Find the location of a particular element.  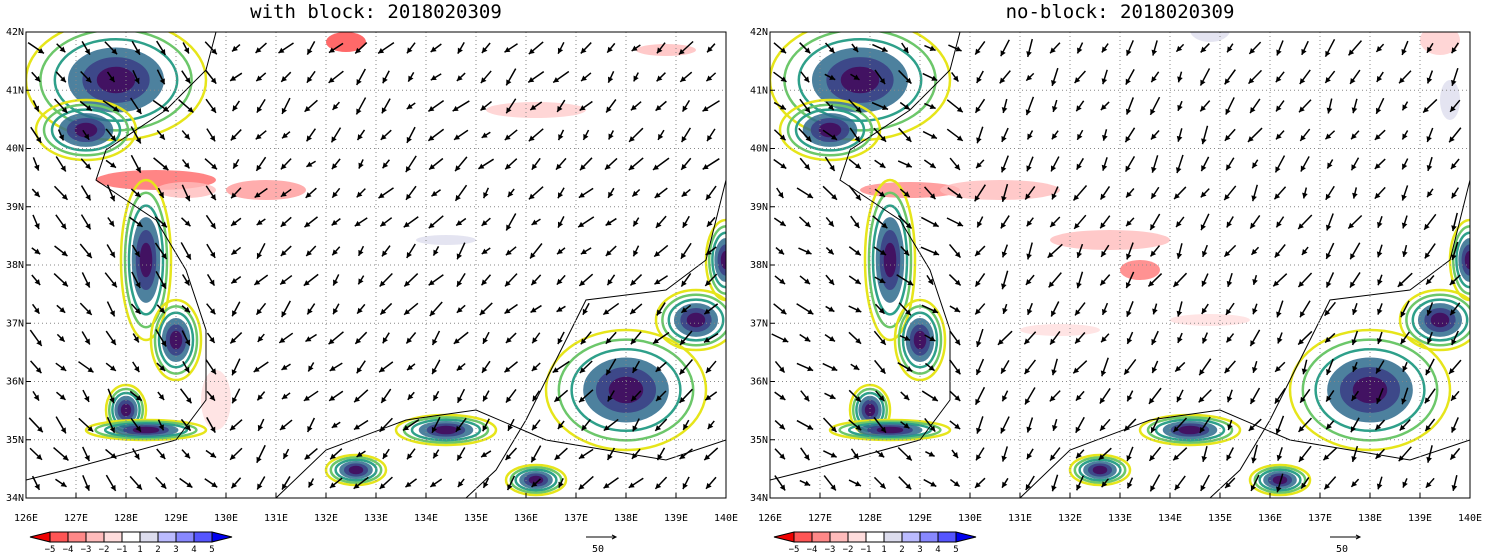

lon-label: 129E is located at coordinates (176, 518).